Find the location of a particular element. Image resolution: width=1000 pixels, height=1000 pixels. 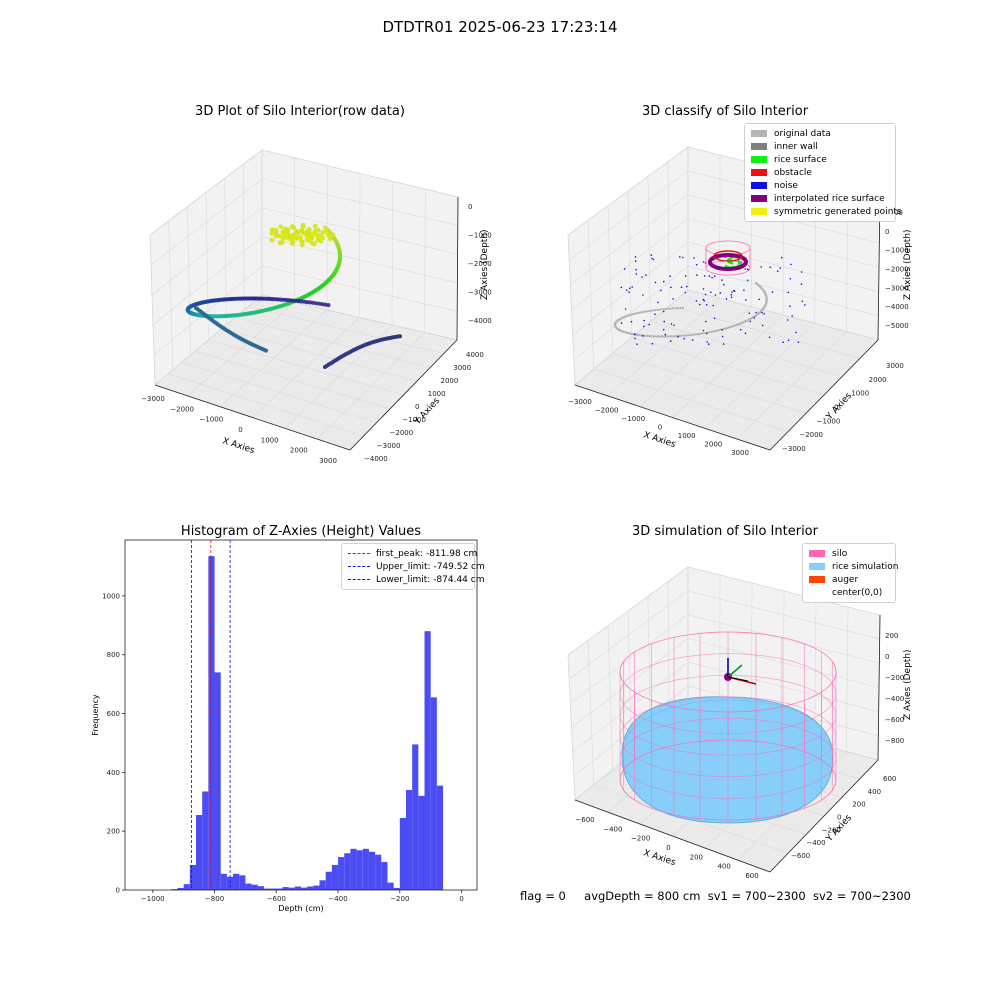

plot3-legend-item: Upper_limit: -749.52 cm is located at coordinates (416, 566).